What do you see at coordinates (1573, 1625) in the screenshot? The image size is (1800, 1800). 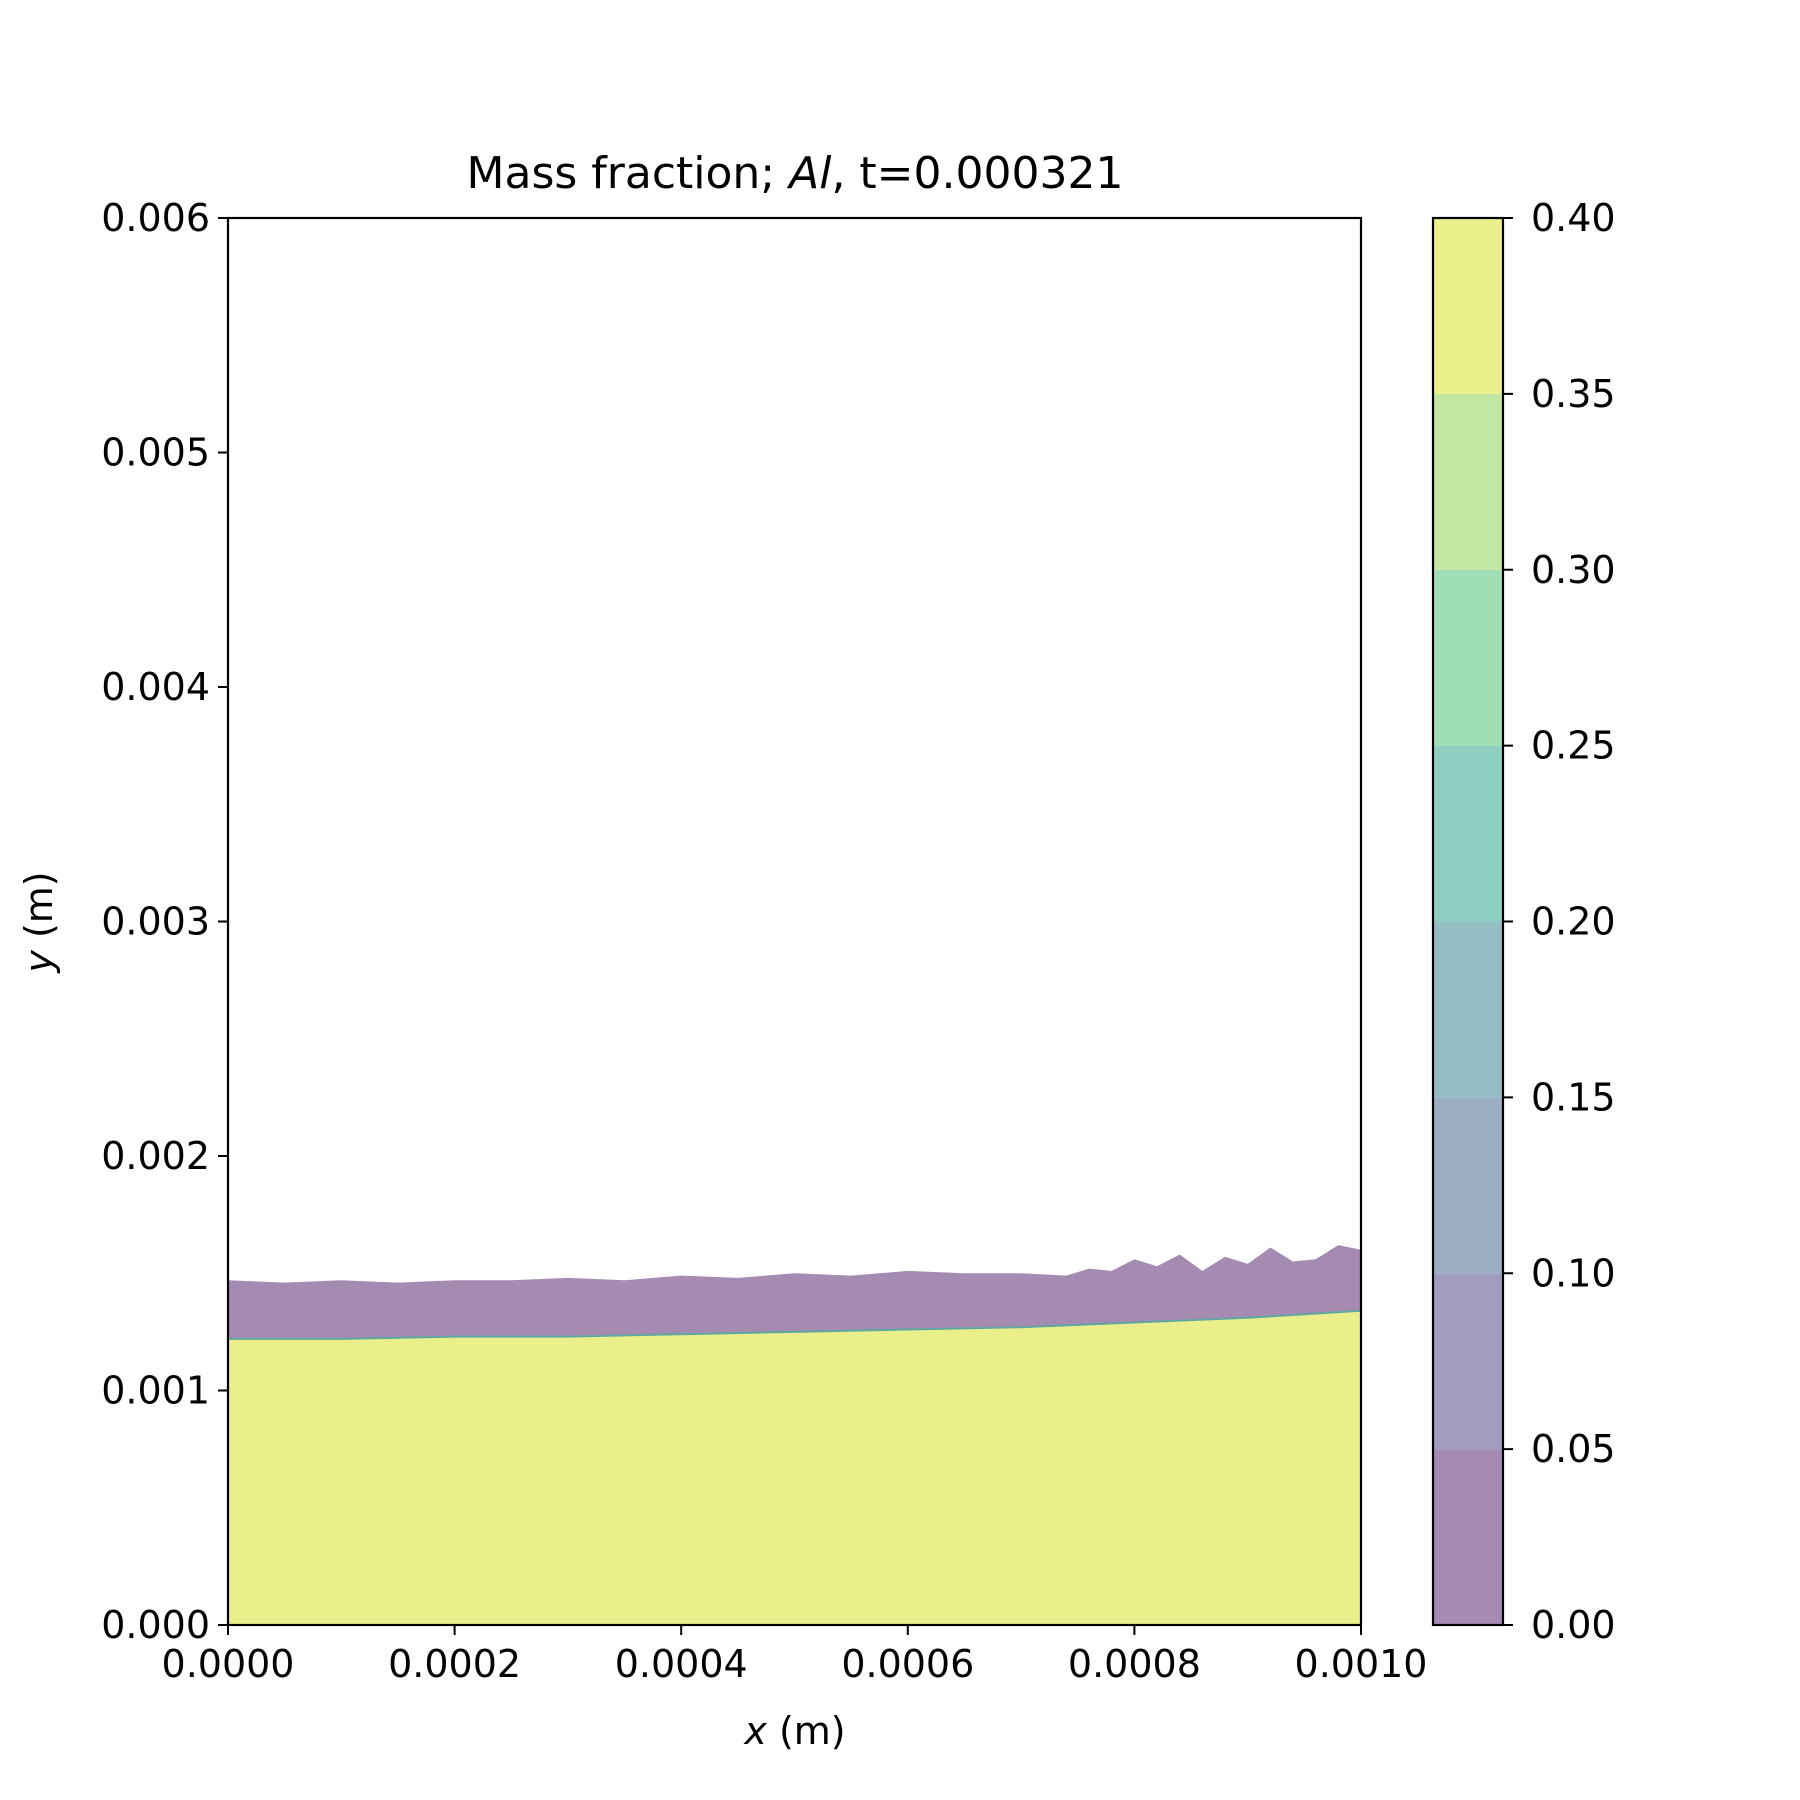 I see `colorbar-tick-label: 0.00` at bounding box center [1573, 1625].